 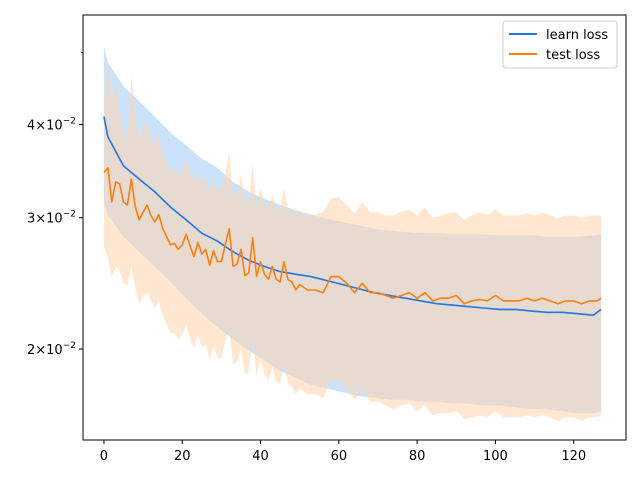 I want to click on legend-label-2: test loss, so click(x=573, y=55).